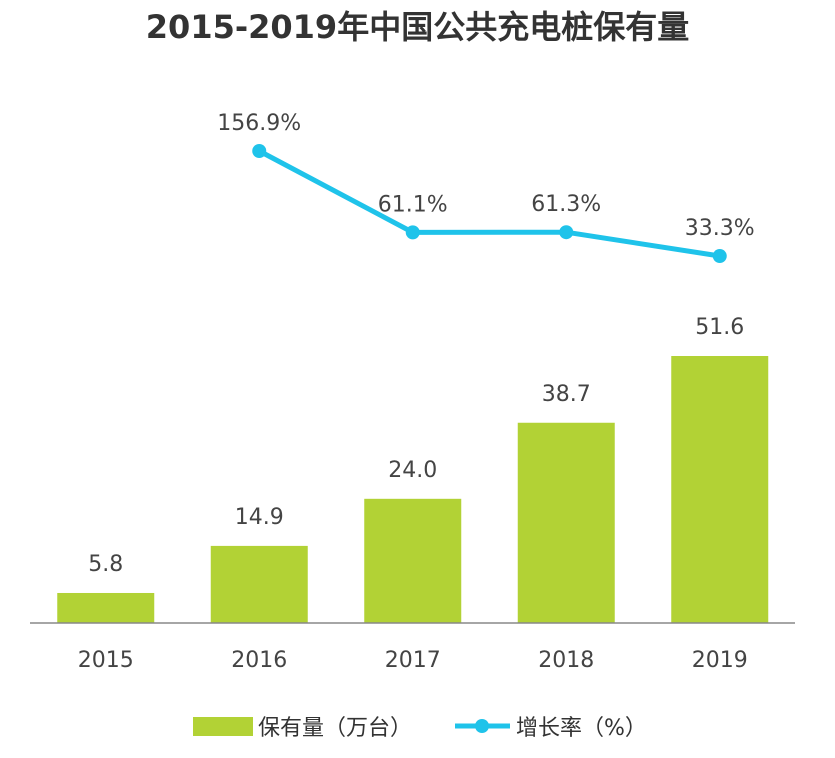 The height and width of the screenshot is (758, 835). Describe the element at coordinates (566, 394) in the screenshot. I see `bar-label-2018: 38.7` at that location.